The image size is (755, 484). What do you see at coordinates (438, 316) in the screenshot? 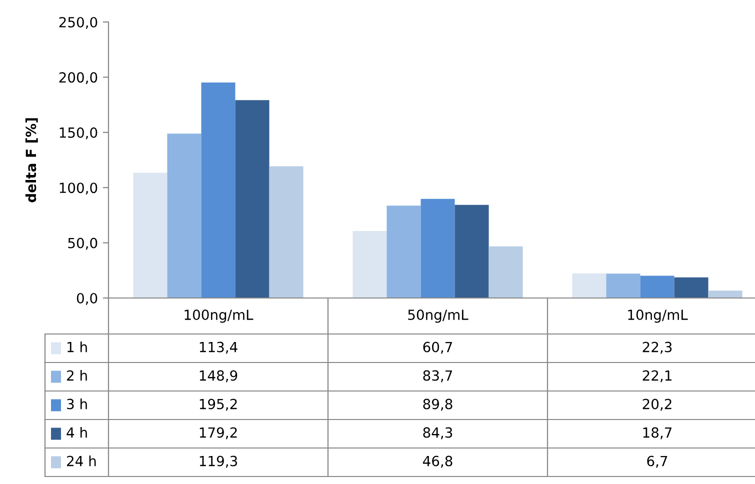
I see `x-tick-label: 50ng/mL` at bounding box center [438, 316].